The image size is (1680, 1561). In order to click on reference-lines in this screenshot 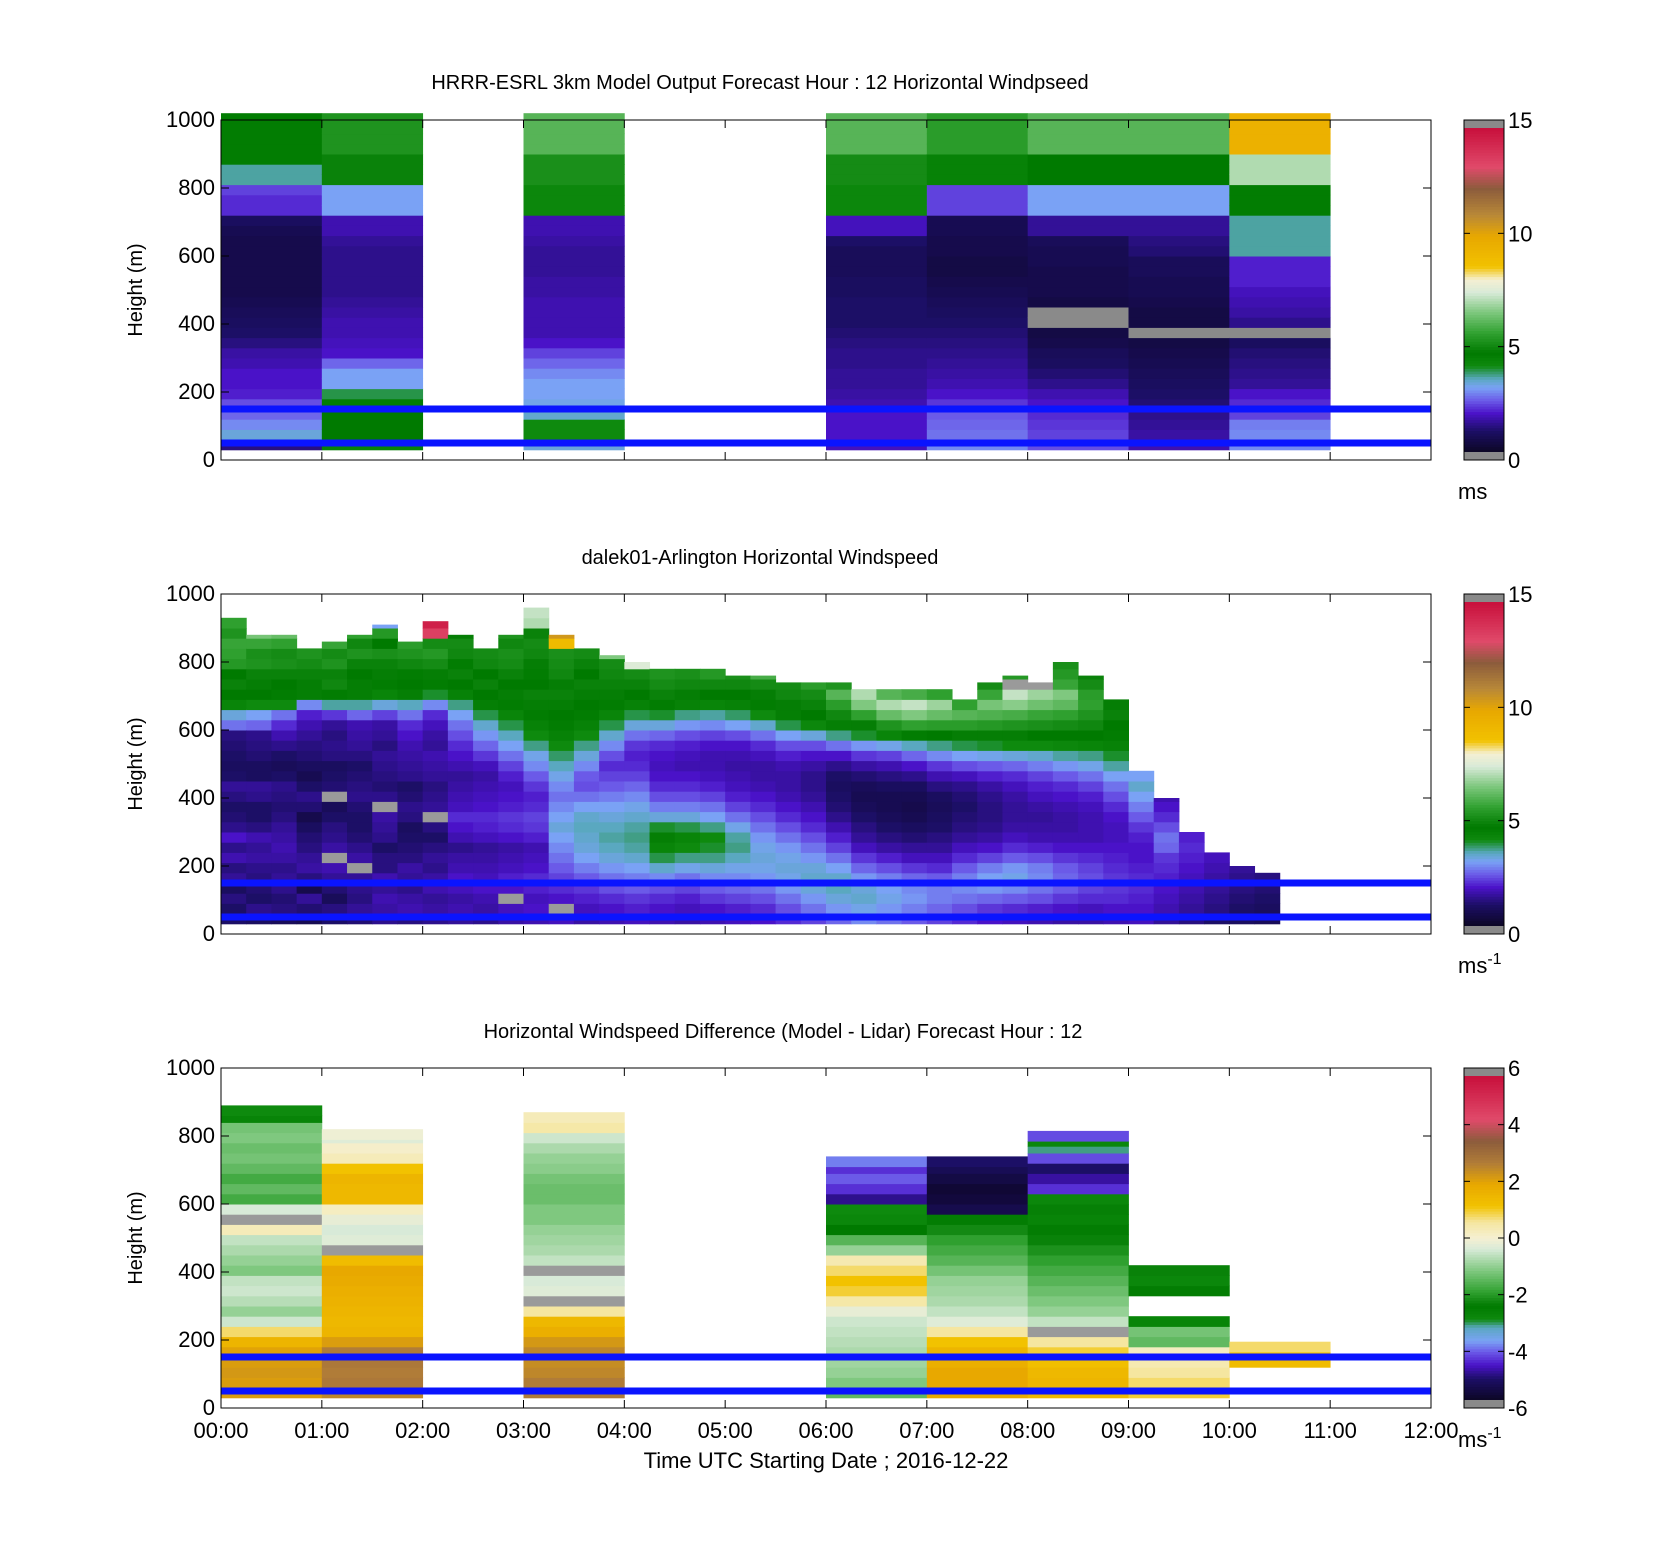, I will do `click(826, 1374)`.